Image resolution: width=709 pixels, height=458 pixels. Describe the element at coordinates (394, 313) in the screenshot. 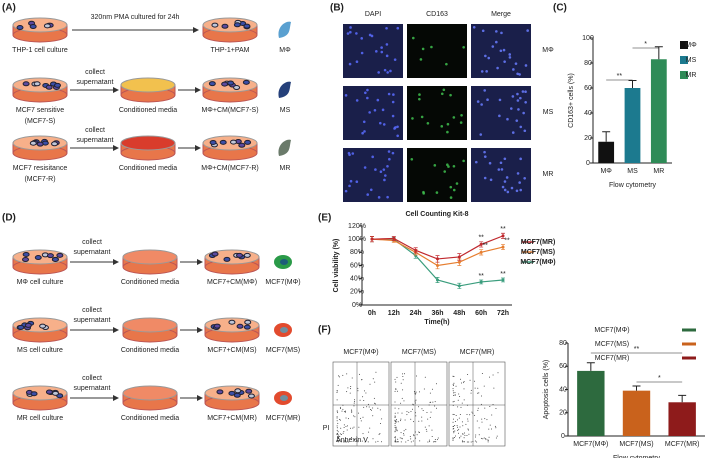

I see `x-tick-label: 12h` at that location.